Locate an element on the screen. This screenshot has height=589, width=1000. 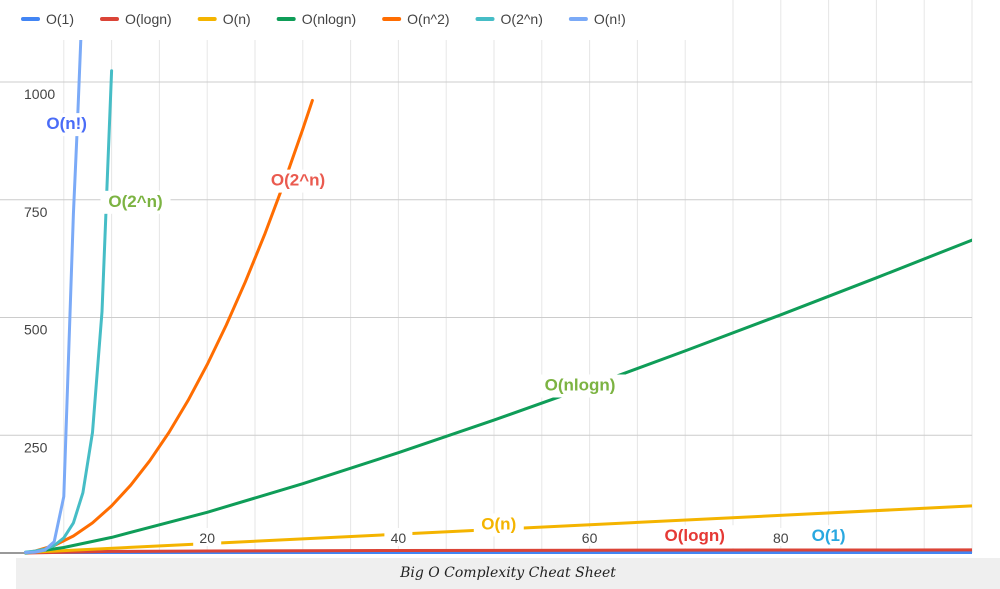
annotation-label: O(1) is located at coordinates (829, 535).